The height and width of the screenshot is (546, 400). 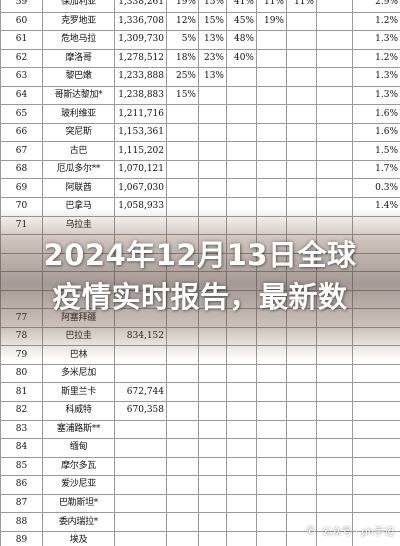 I want to click on pct-cell-3: 48%, so click(x=241, y=40).